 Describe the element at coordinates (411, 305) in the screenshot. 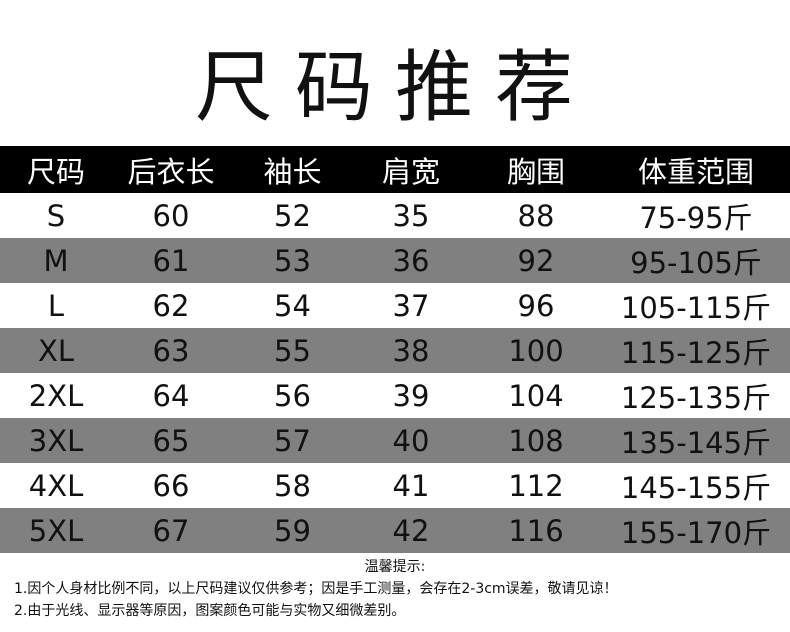

I see `table-cell: 37` at that location.